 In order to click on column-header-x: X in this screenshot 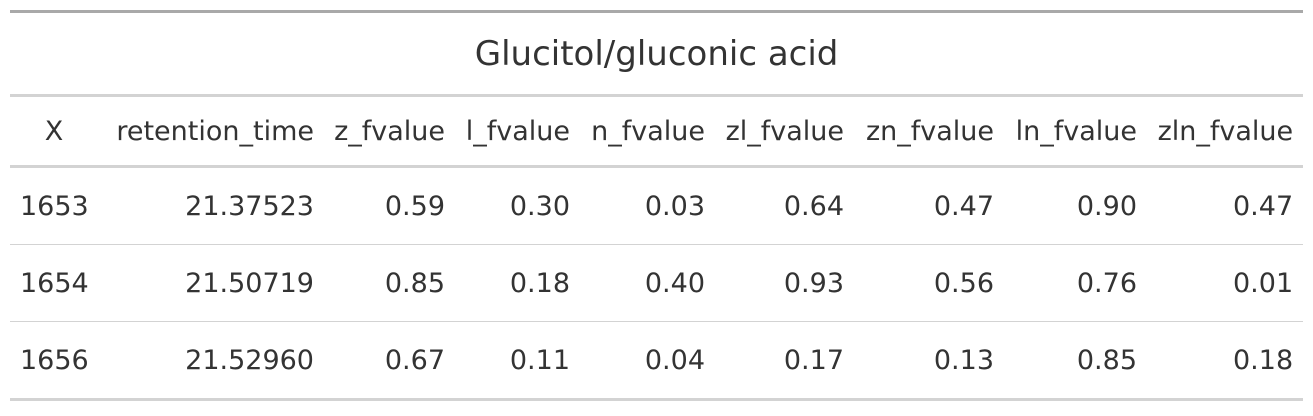, I will do `click(54, 131)`.